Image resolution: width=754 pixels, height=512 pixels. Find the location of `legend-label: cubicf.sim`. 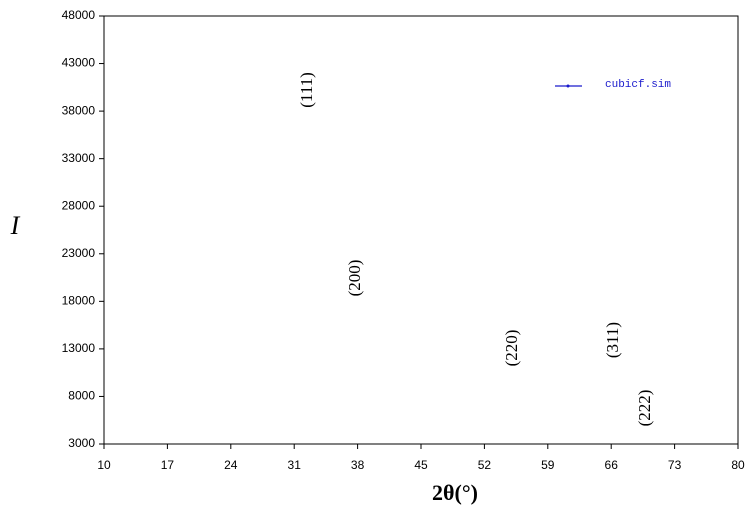

legend-label: cubicf.sim is located at coordinates (638, 85).